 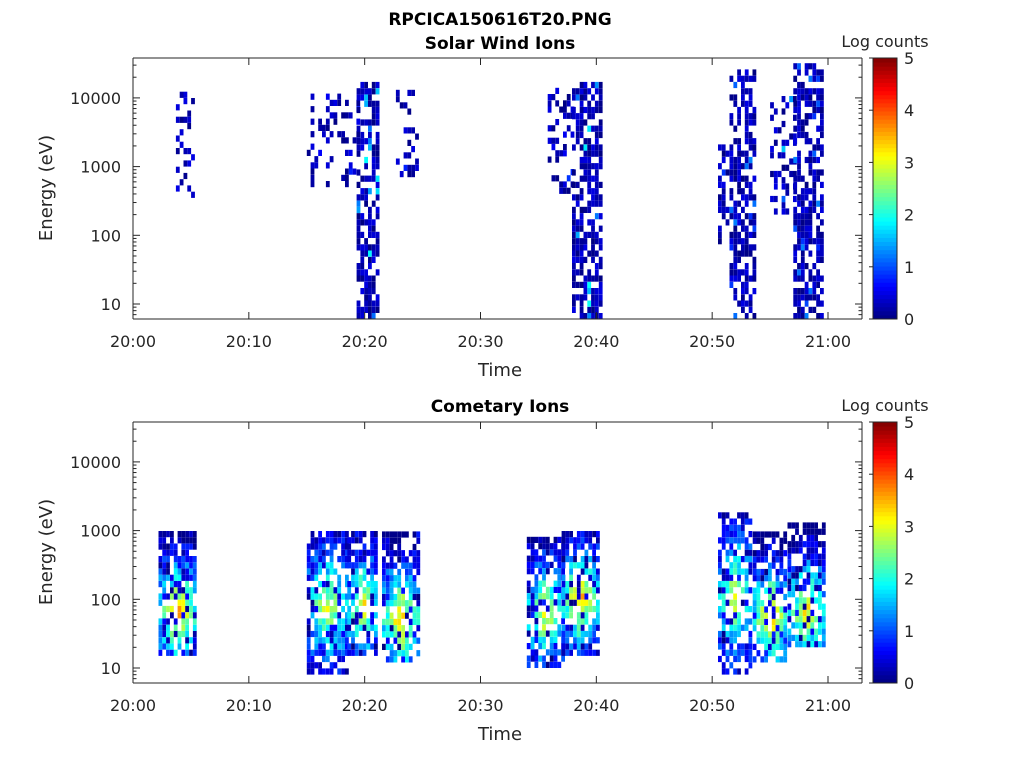 I want to click on colorbar-tick-label: 5, so click(x=909, y=422).